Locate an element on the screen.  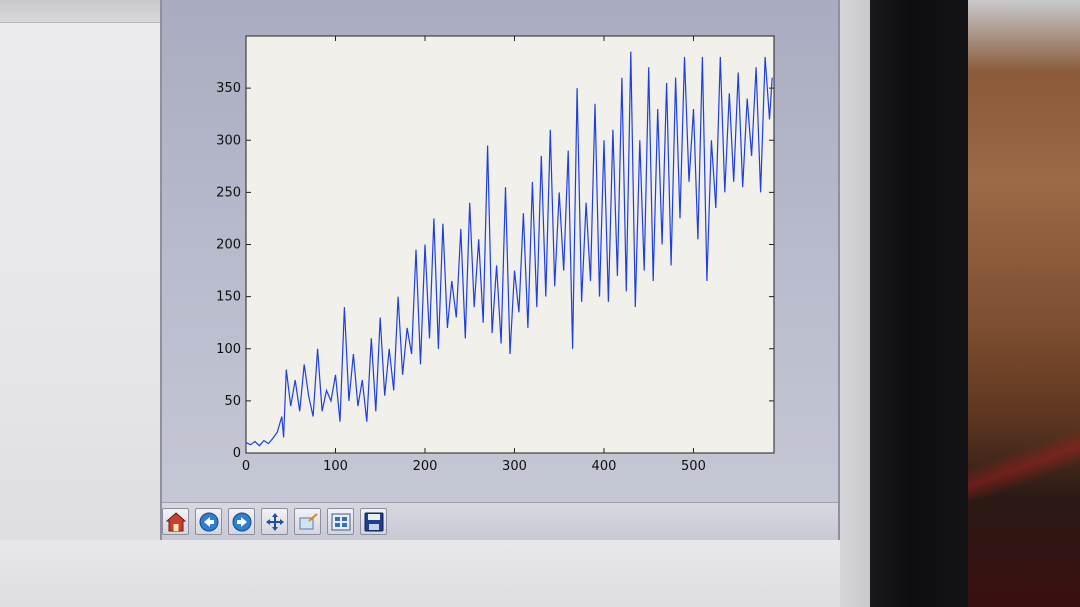
y-tick-label: 300 is located at coordinates (228, 140).